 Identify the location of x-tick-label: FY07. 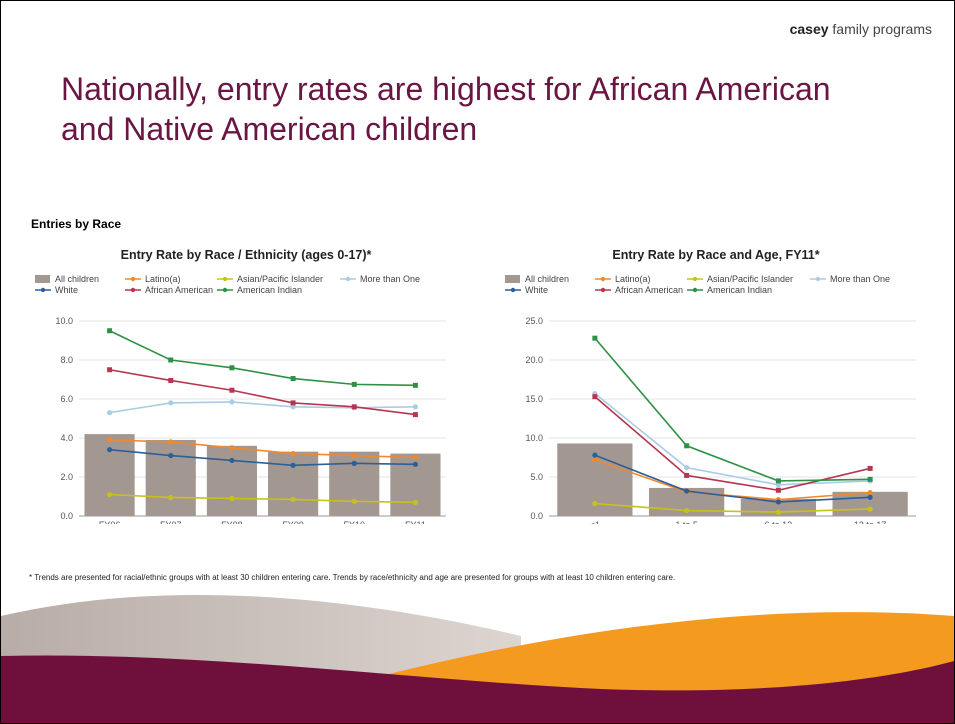
(171, 522).